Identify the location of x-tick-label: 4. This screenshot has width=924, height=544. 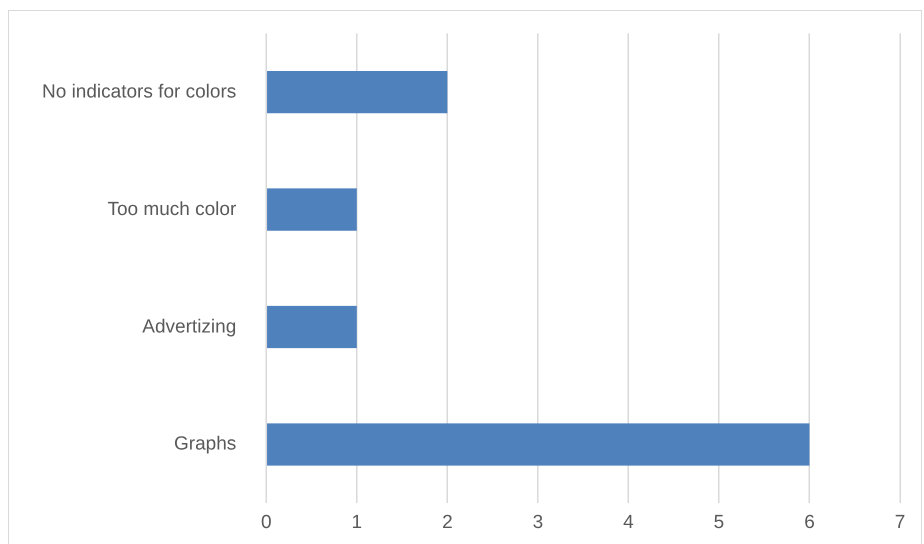
(628, 522).